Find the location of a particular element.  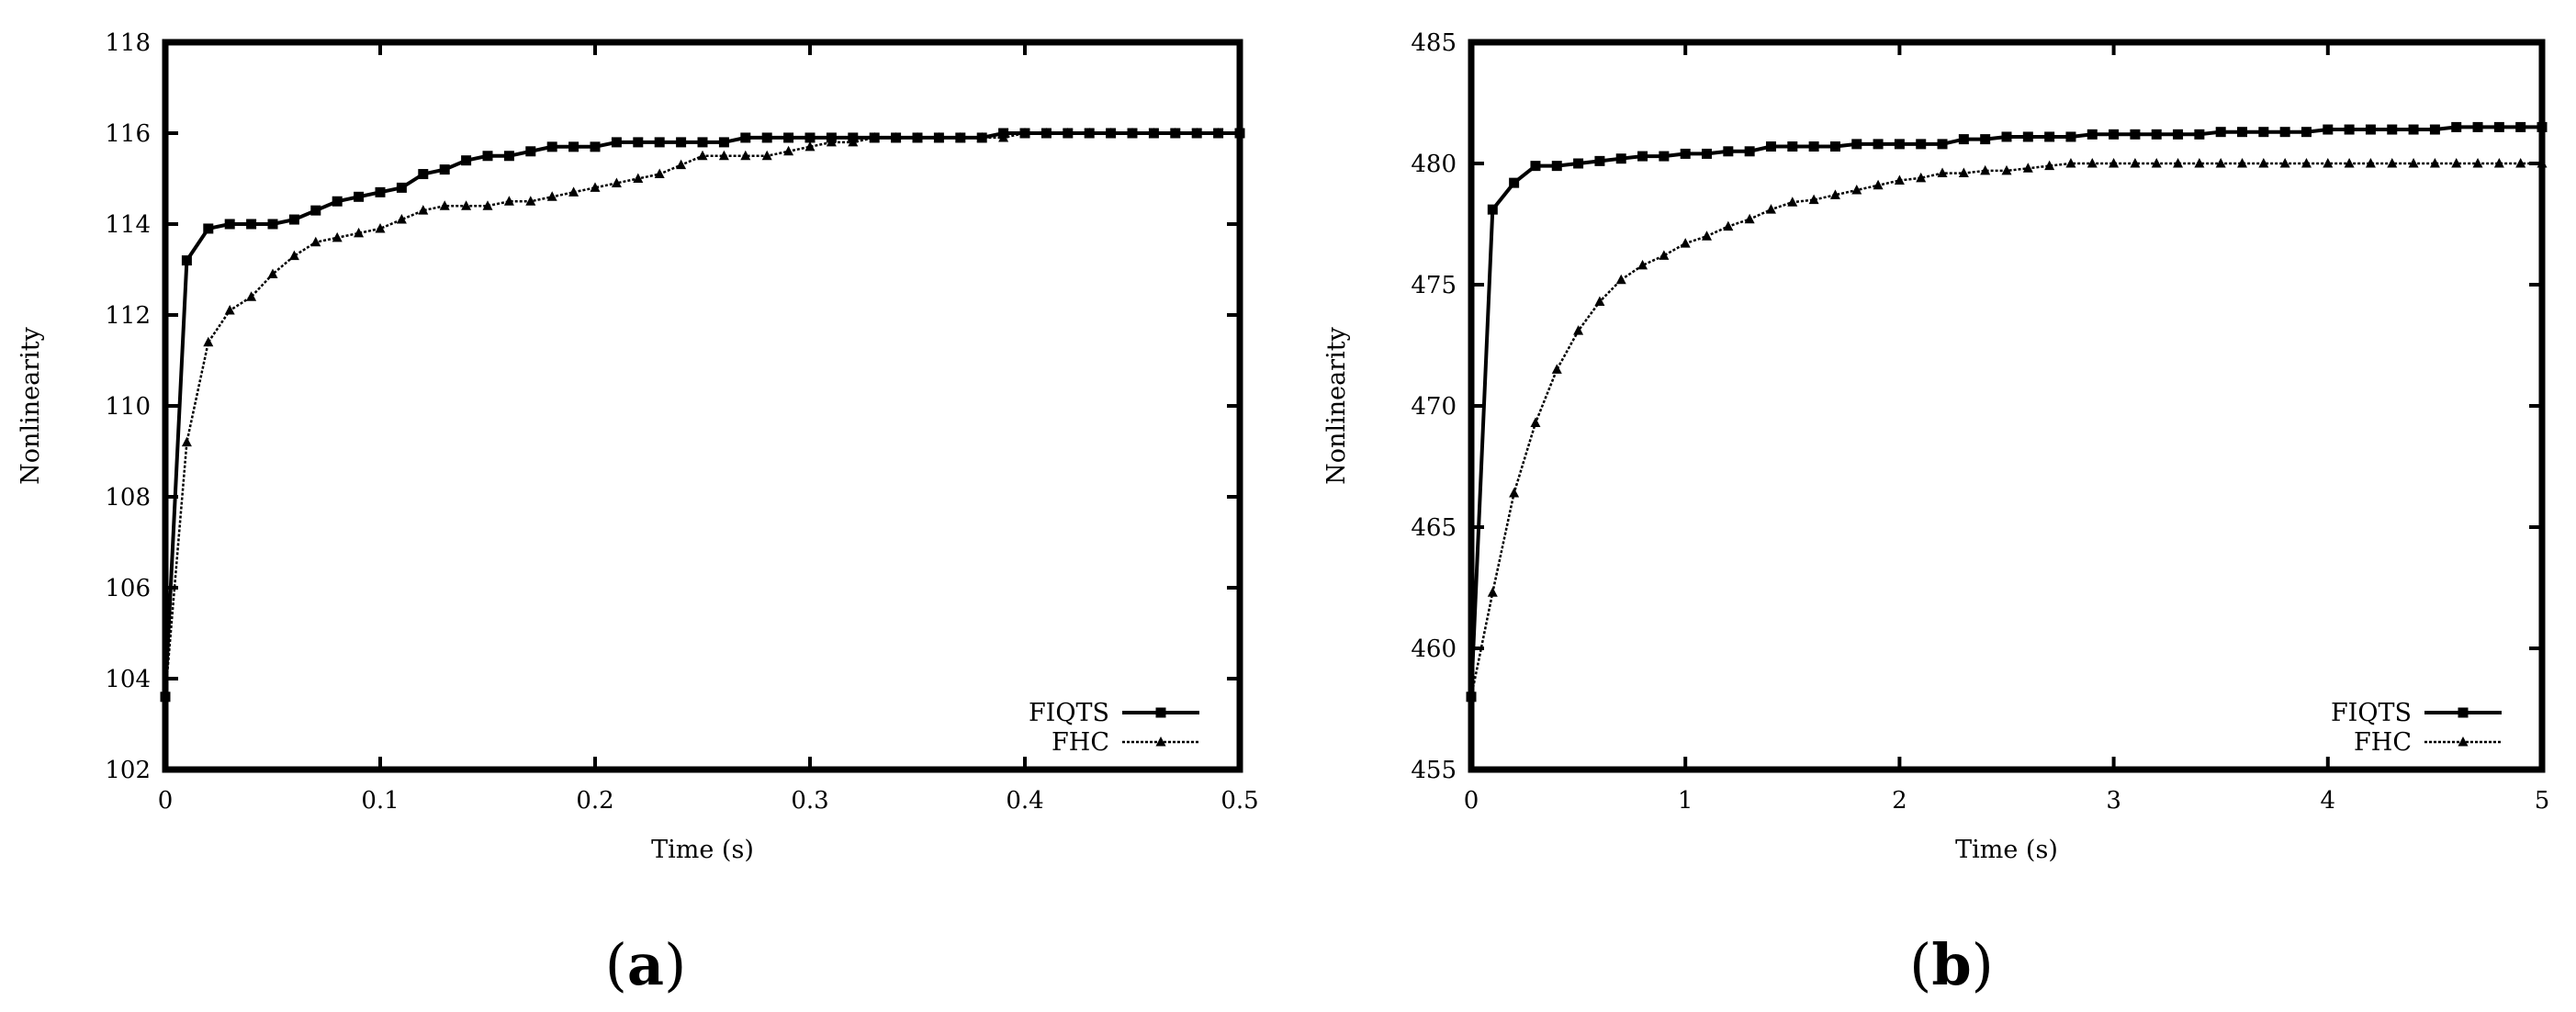

y-tick-label: 480 is located at coordinates (1434, 164).